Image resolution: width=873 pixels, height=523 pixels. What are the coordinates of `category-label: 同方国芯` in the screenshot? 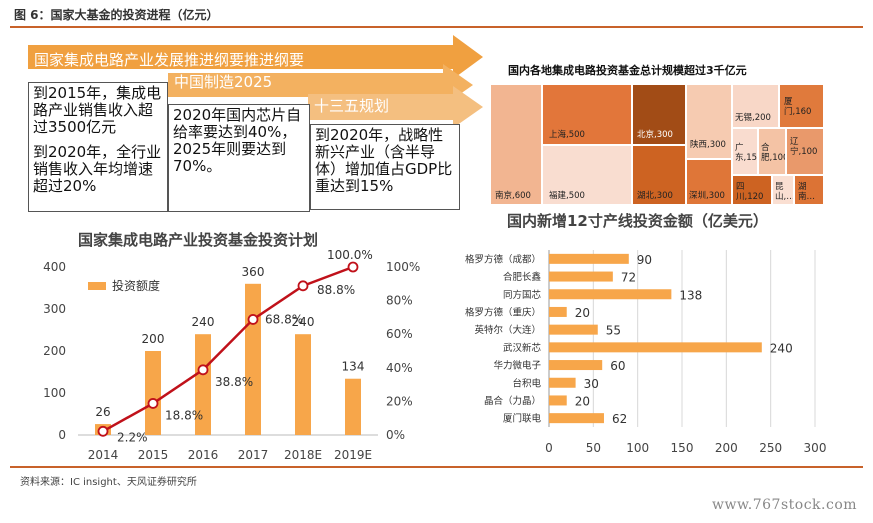 It's located at (522, 295).